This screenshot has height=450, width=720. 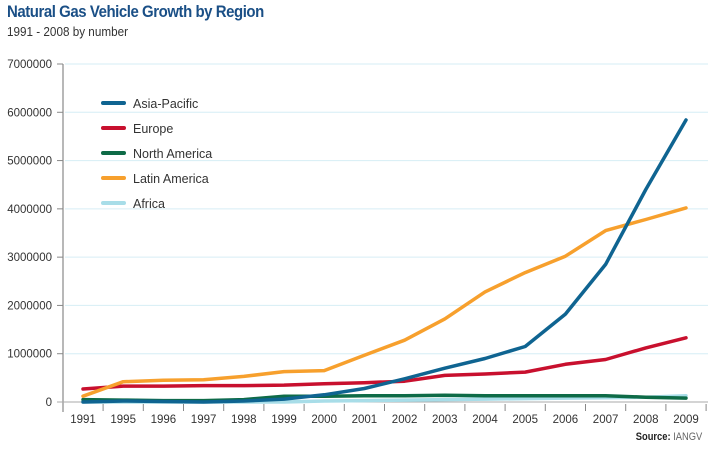 I want to click on x-tick-label: 1995, so click(x=123, y=420).